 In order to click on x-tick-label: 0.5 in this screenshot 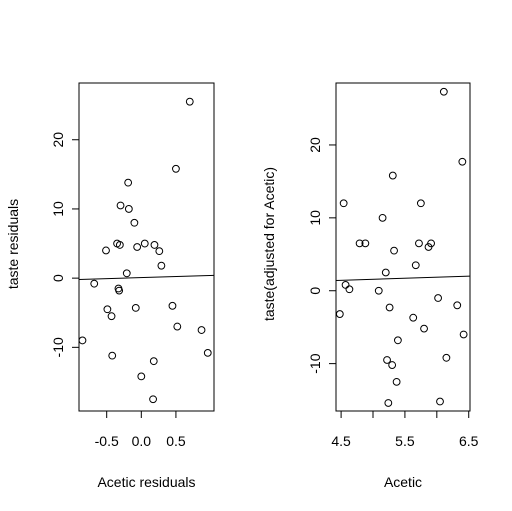, I will do `click(176, 441)`.